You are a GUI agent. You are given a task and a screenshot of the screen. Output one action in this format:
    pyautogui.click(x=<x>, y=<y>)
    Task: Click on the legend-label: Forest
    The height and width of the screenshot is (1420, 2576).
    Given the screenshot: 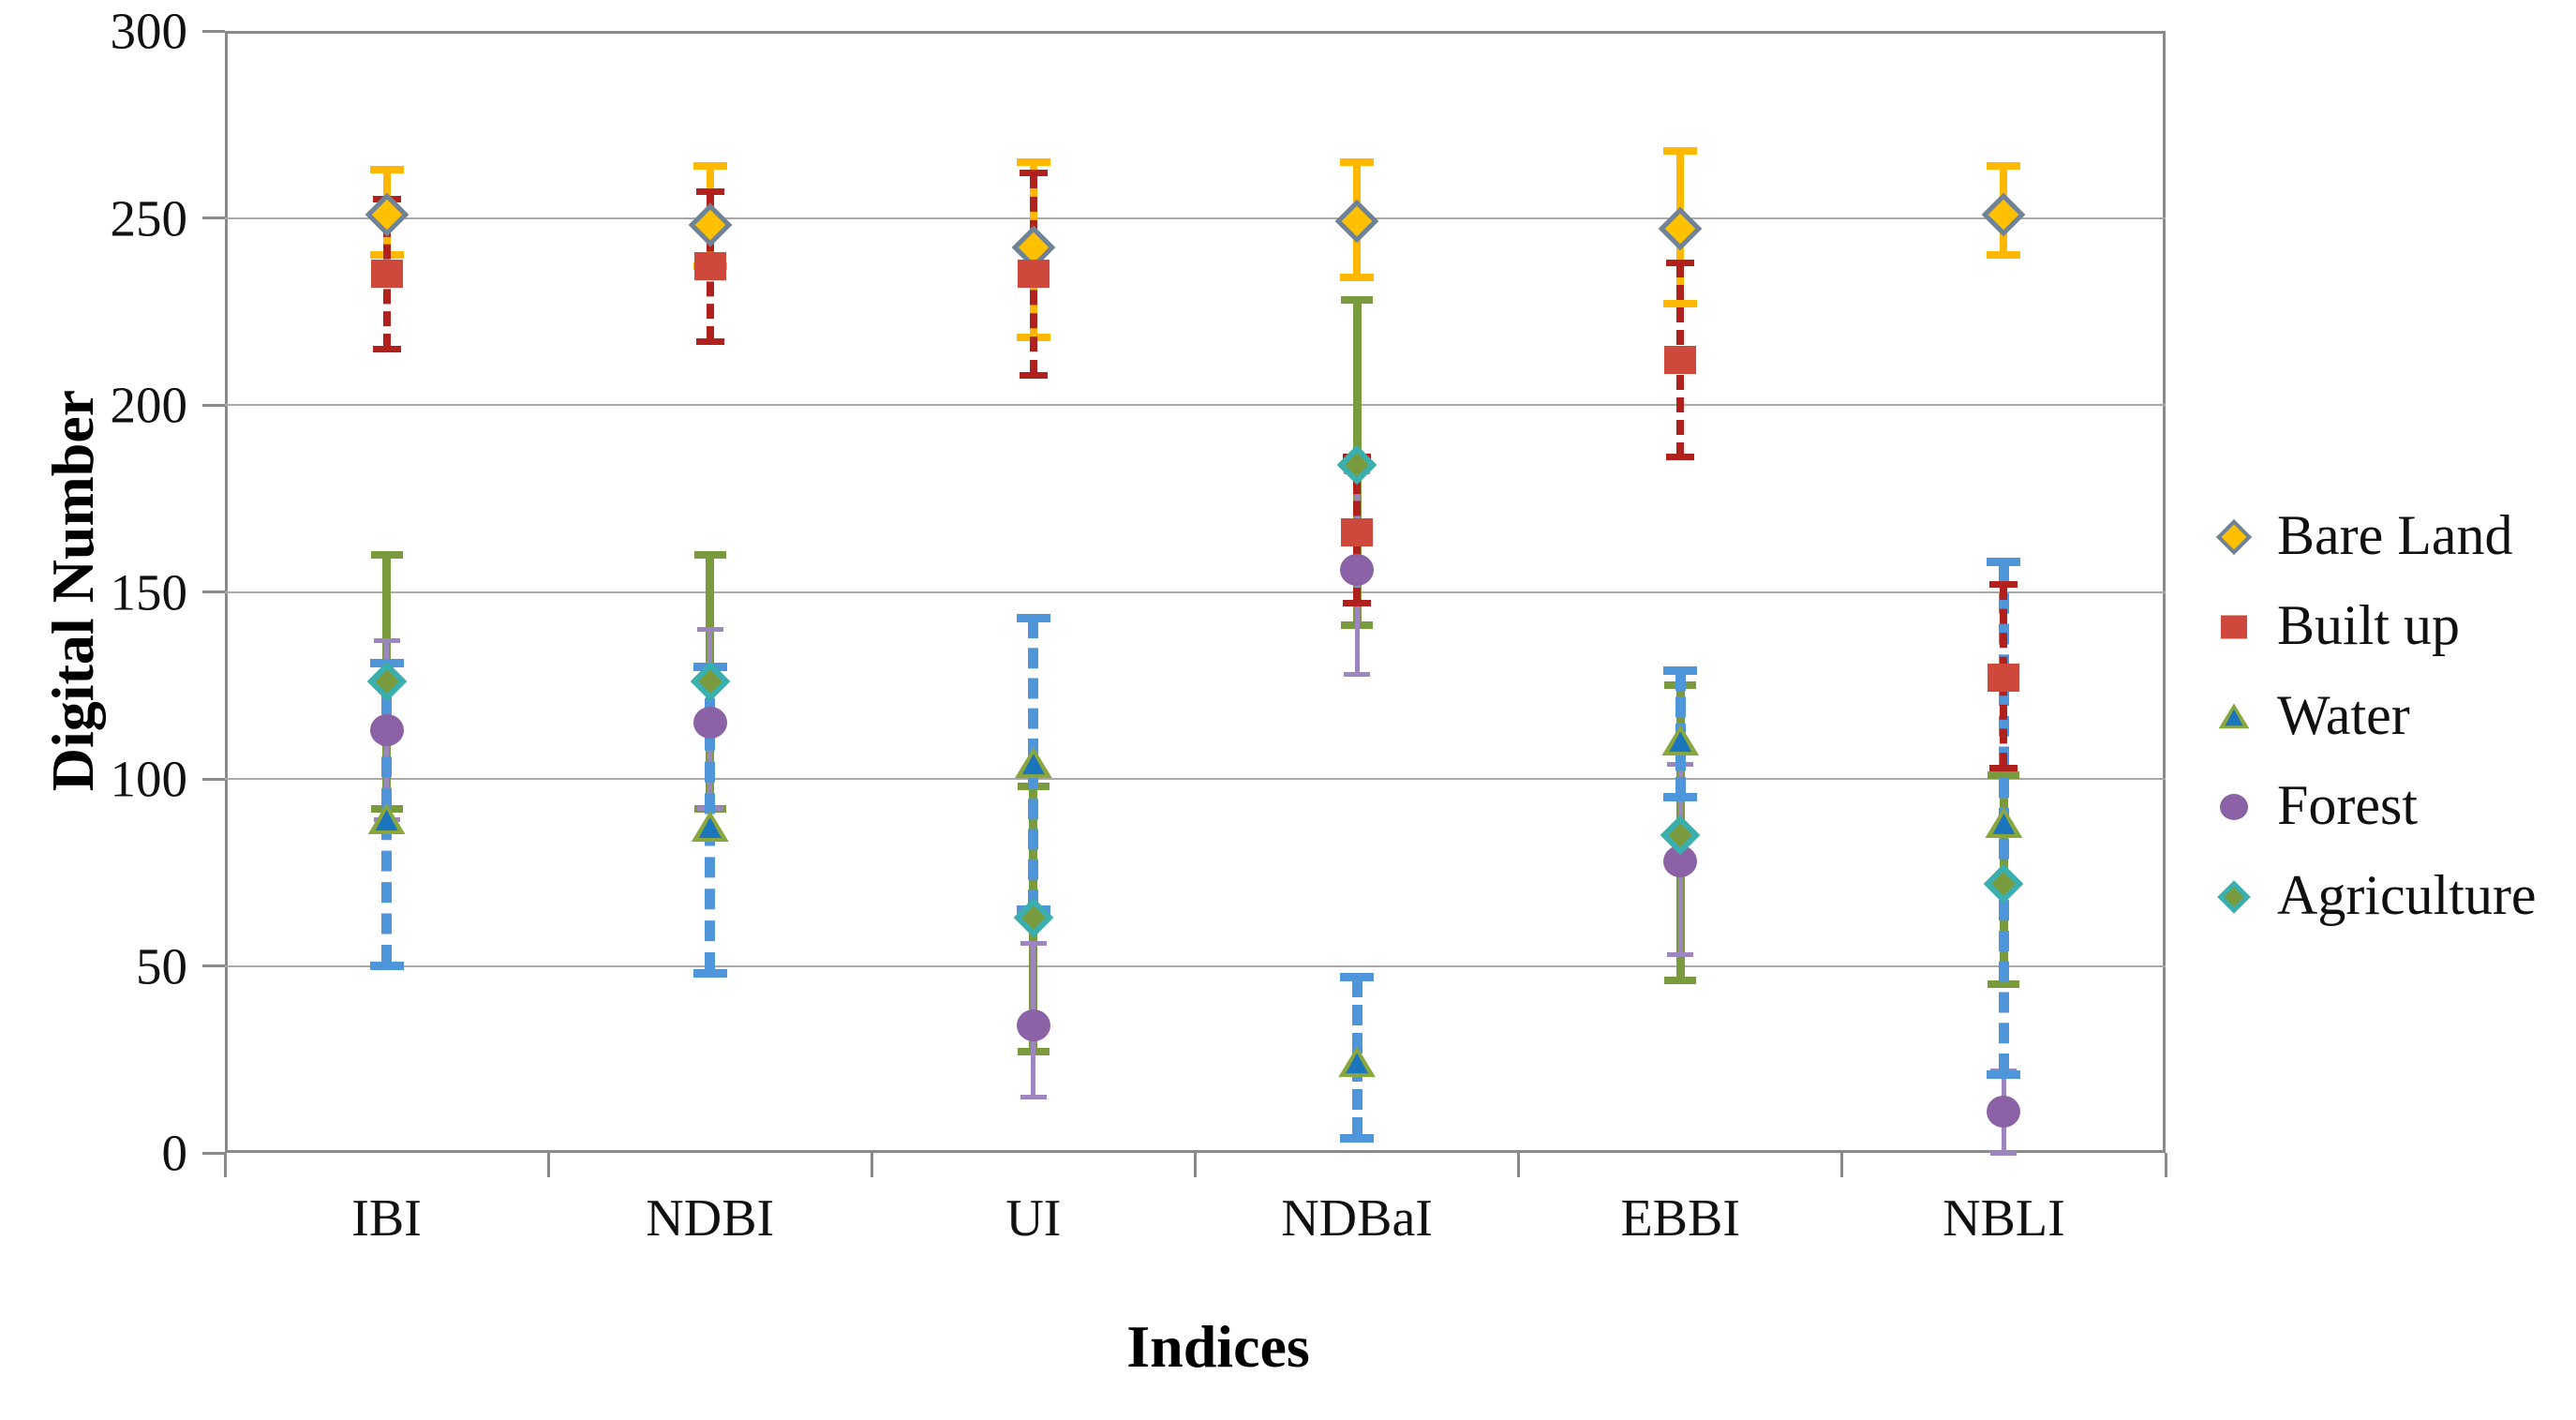 What is the action you would take?
    pyautogui.click(x=2347, y=805)
    